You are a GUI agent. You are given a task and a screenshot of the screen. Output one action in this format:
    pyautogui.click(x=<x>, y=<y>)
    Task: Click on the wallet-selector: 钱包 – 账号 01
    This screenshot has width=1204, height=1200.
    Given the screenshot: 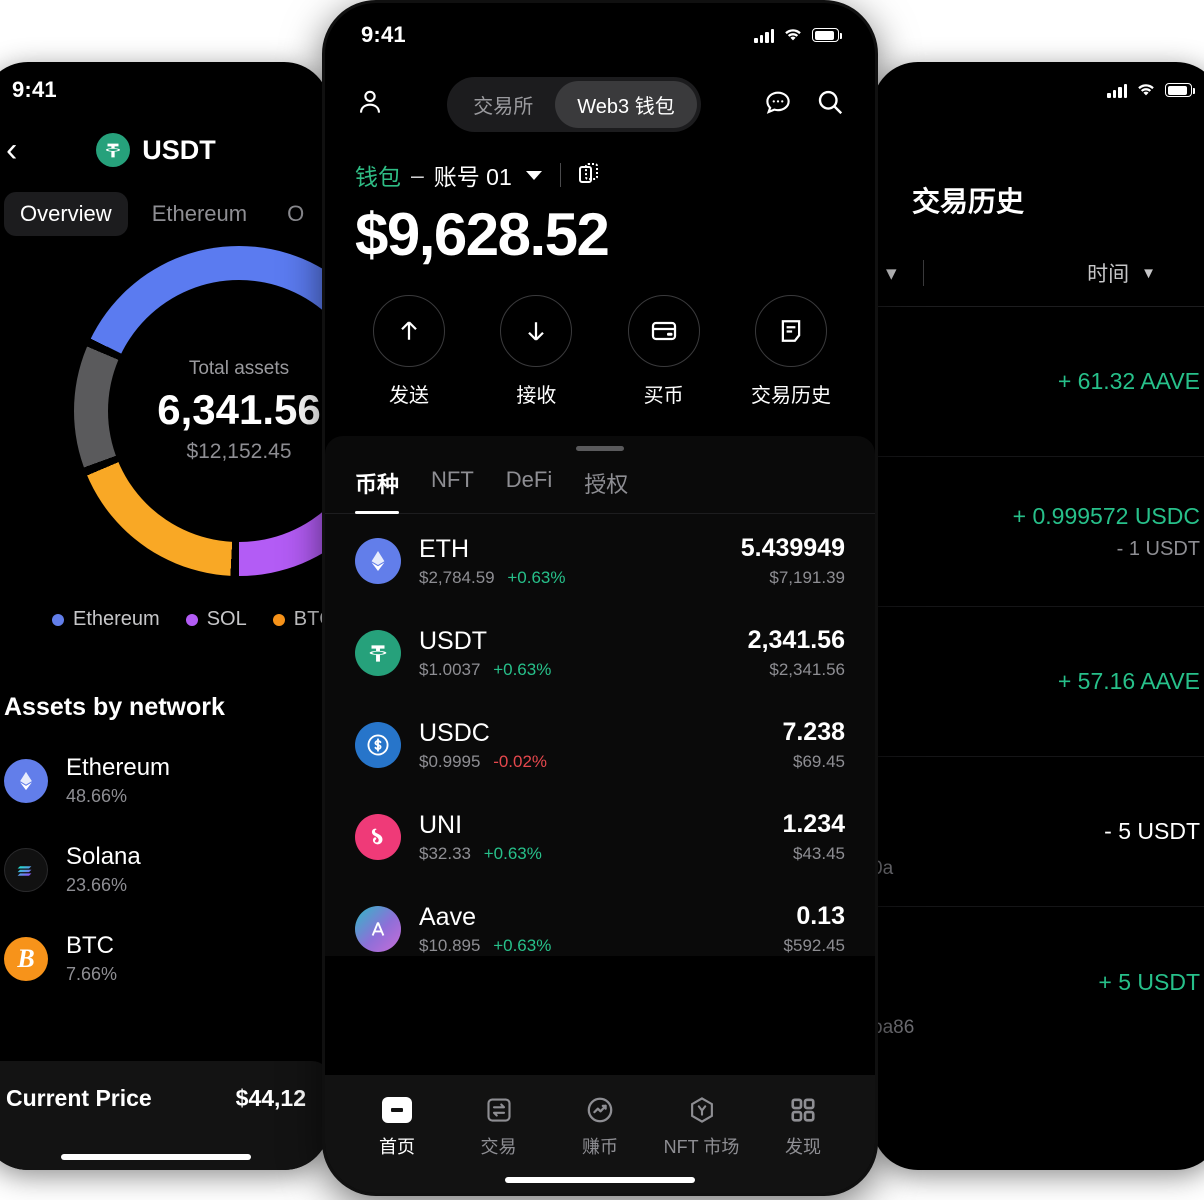 What is the action you would take?
    pyautogui.click(x=600, y=175)
    